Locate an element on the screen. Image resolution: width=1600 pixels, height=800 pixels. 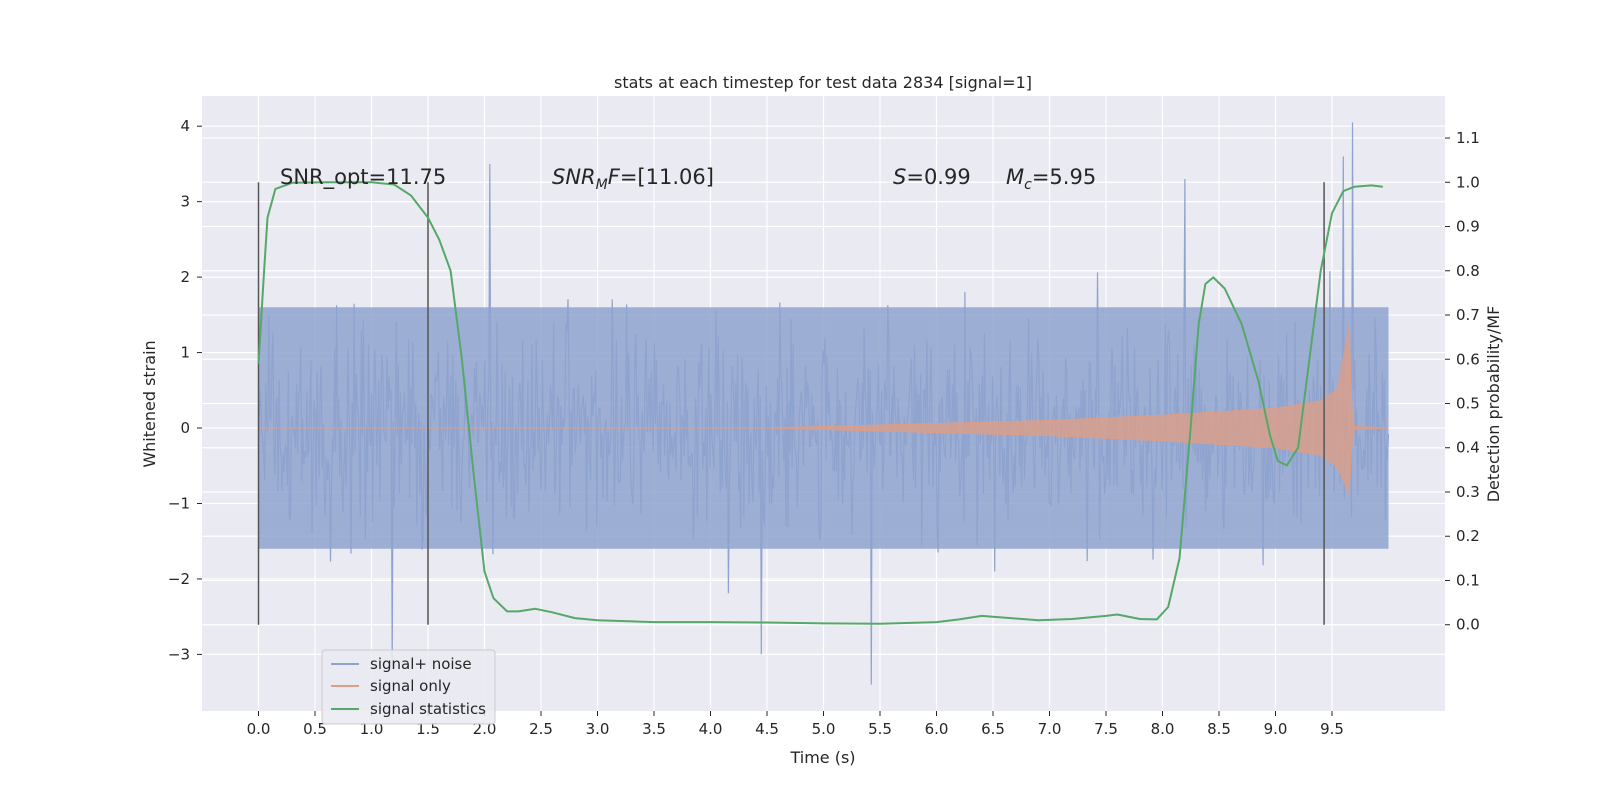
x-tick-label: 5.5 is located at coordinates (880, 729).